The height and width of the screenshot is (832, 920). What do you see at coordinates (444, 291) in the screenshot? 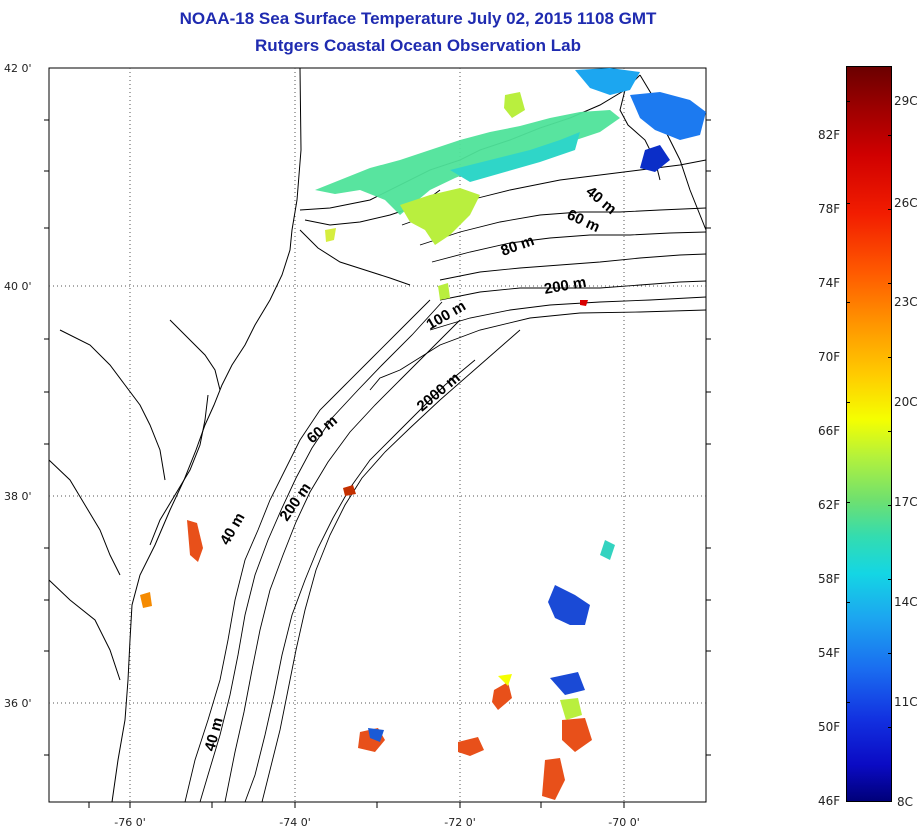
I see `sst-patch-small-green` at bounding box center [444, 291].